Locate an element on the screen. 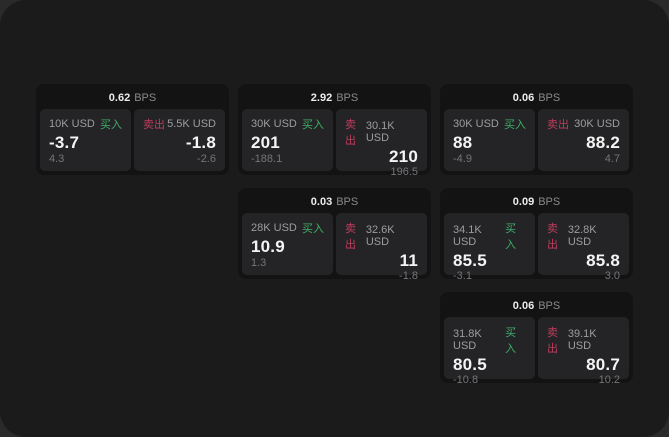  sell-amount: 5.5K USD is located at coordinates (191, 124).